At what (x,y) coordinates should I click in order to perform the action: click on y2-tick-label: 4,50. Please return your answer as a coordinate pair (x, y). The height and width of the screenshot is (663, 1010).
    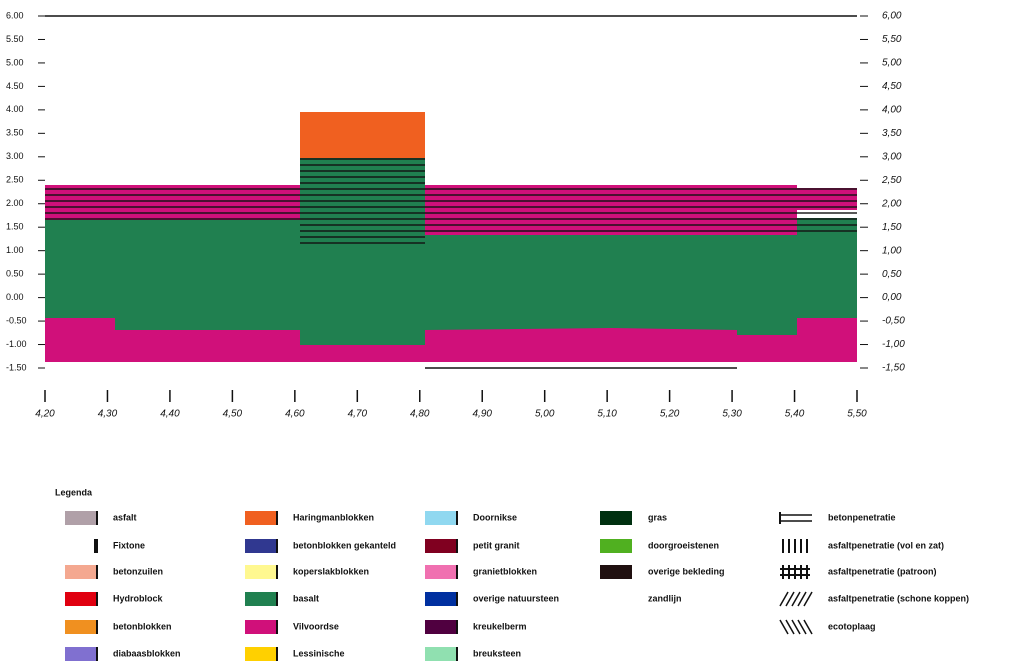
    Looking at the image, I should click on (892, 86).